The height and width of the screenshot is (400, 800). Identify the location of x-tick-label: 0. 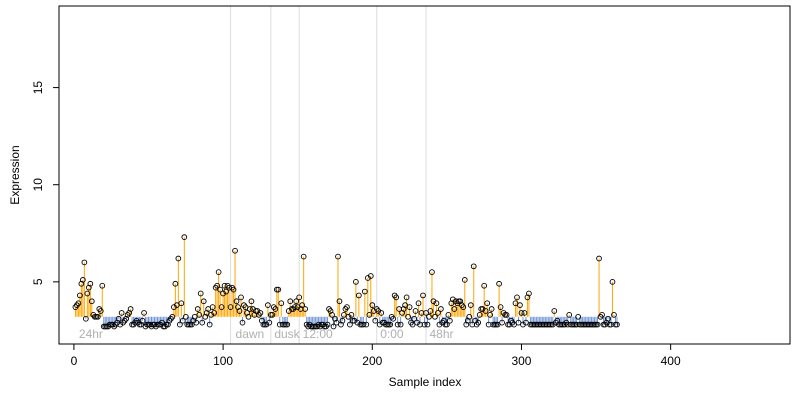
(74, 361).